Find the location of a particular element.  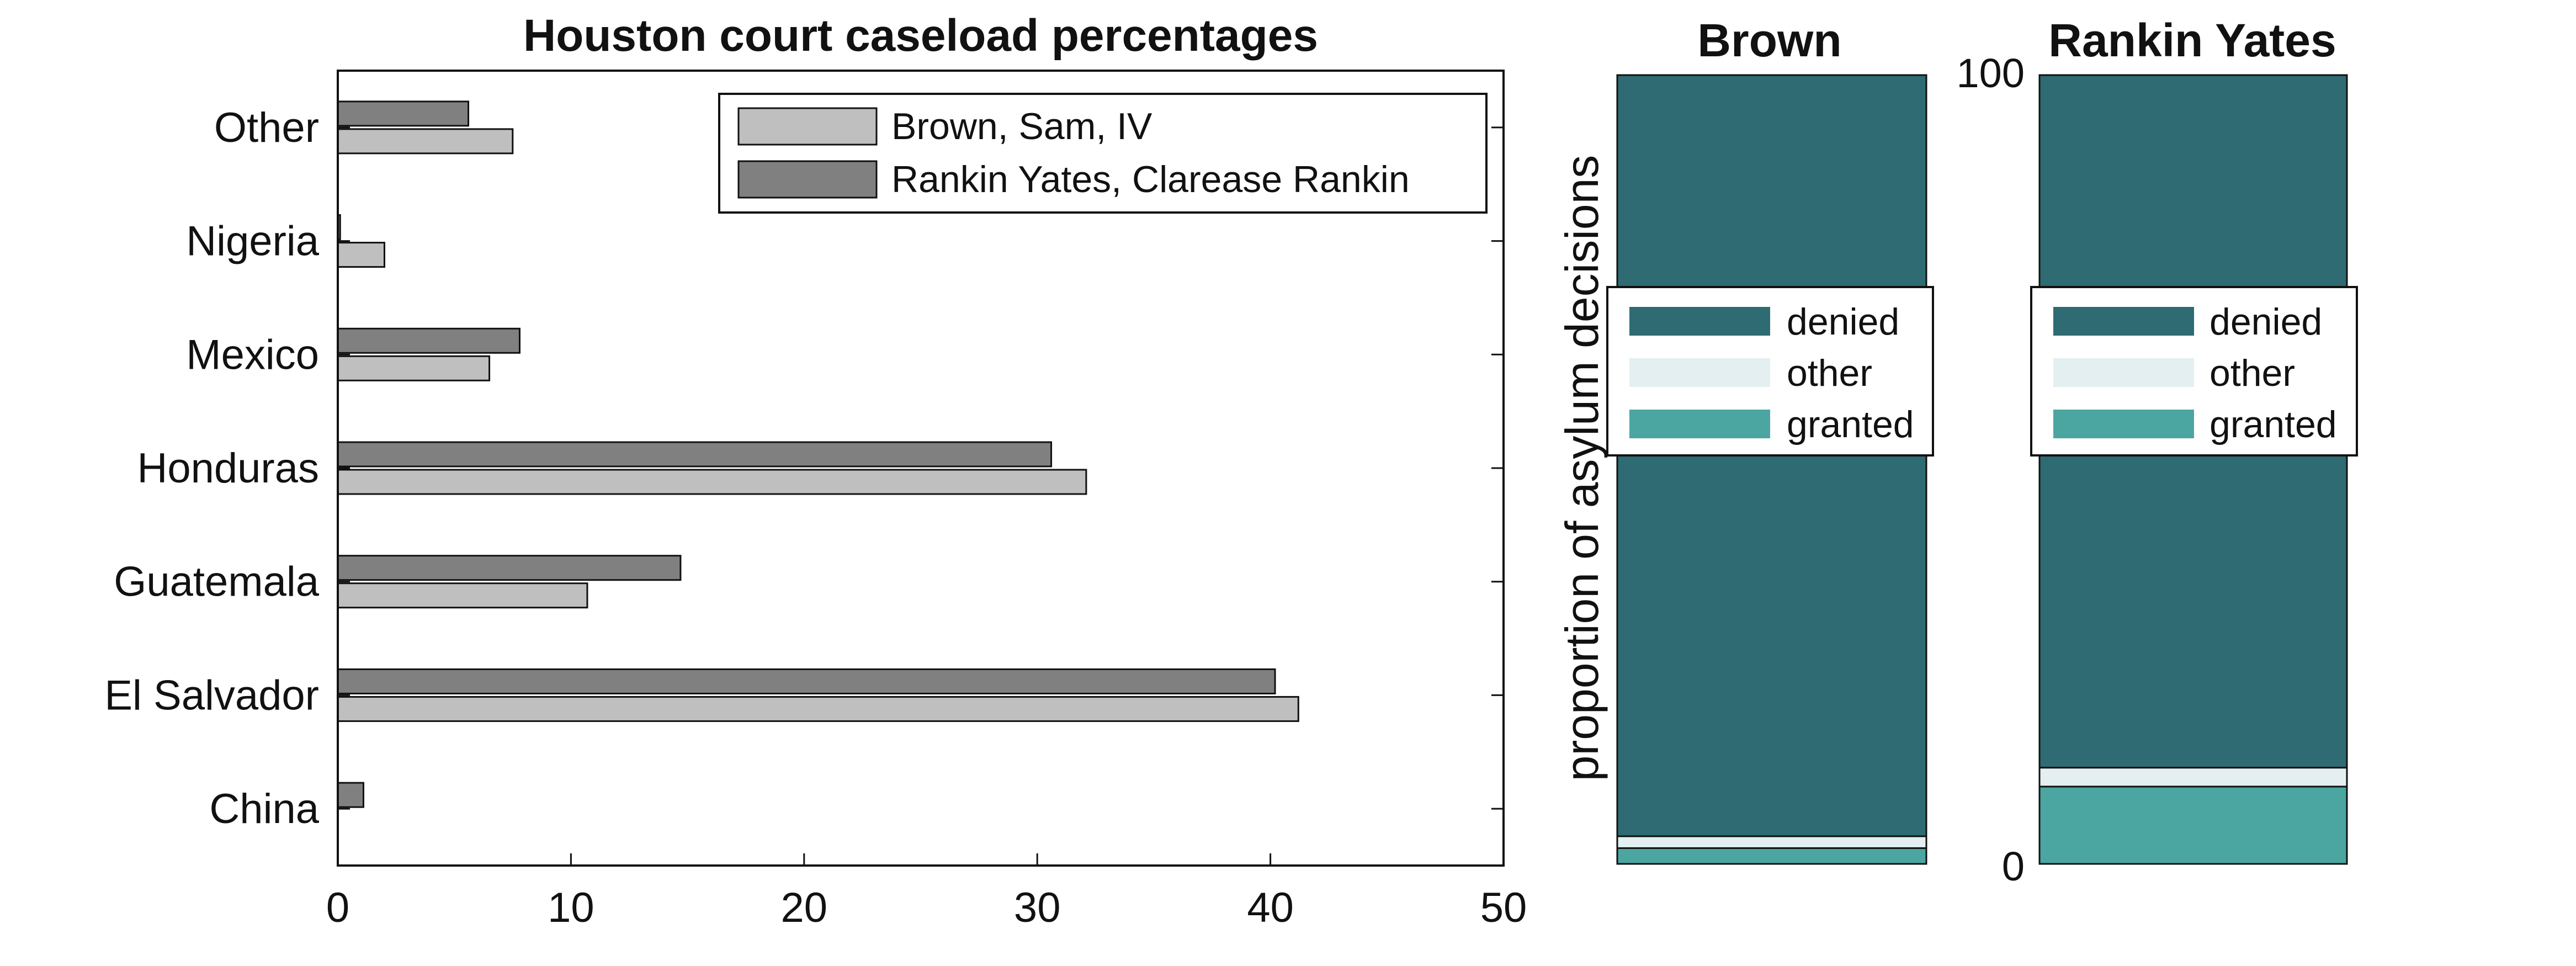

x-tick-label: 50 is located at coordinates (1503, 908).